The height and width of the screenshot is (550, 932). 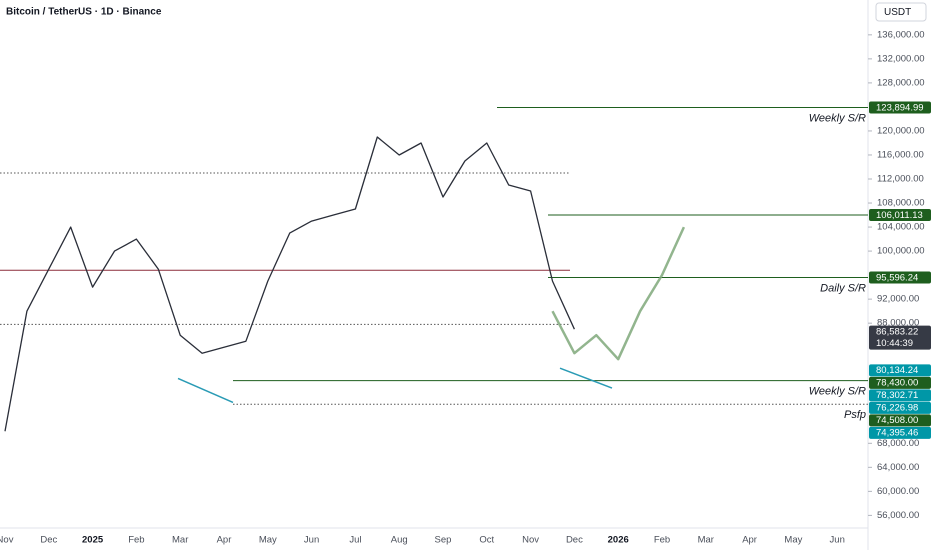 I want to click on price-badge-label: 95,596.24, so click(x=897, y=277).